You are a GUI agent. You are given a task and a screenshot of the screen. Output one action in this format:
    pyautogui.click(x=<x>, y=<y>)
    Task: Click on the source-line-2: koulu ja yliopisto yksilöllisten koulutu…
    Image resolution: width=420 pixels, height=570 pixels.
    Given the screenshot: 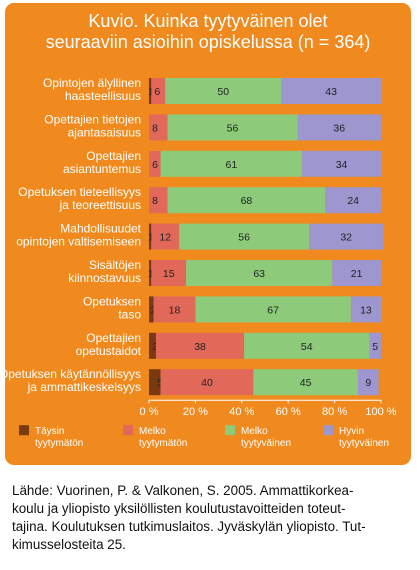 What is the action you would take?
    pyautogui.click(x=179, y=508)
    